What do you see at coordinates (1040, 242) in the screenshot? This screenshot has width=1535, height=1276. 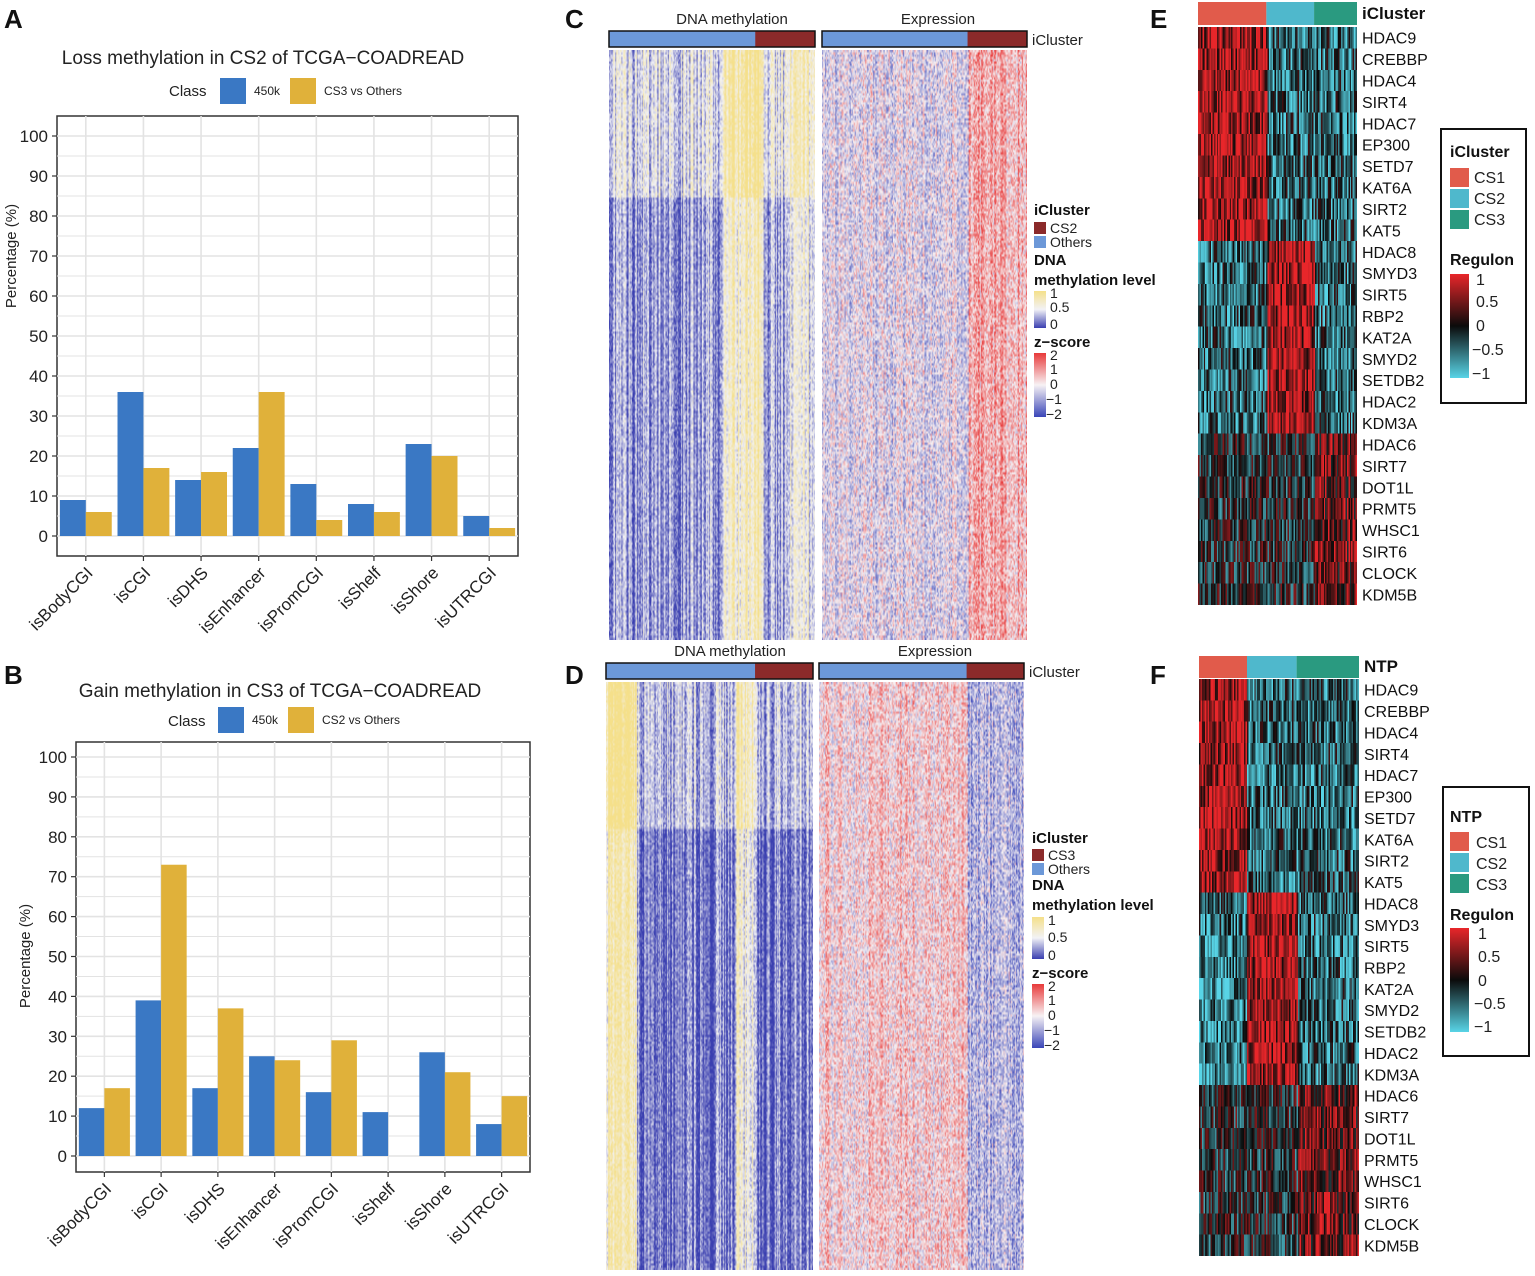 I see `heatmap-c-legend-swatch-others` at bounding box center [1040, 242].